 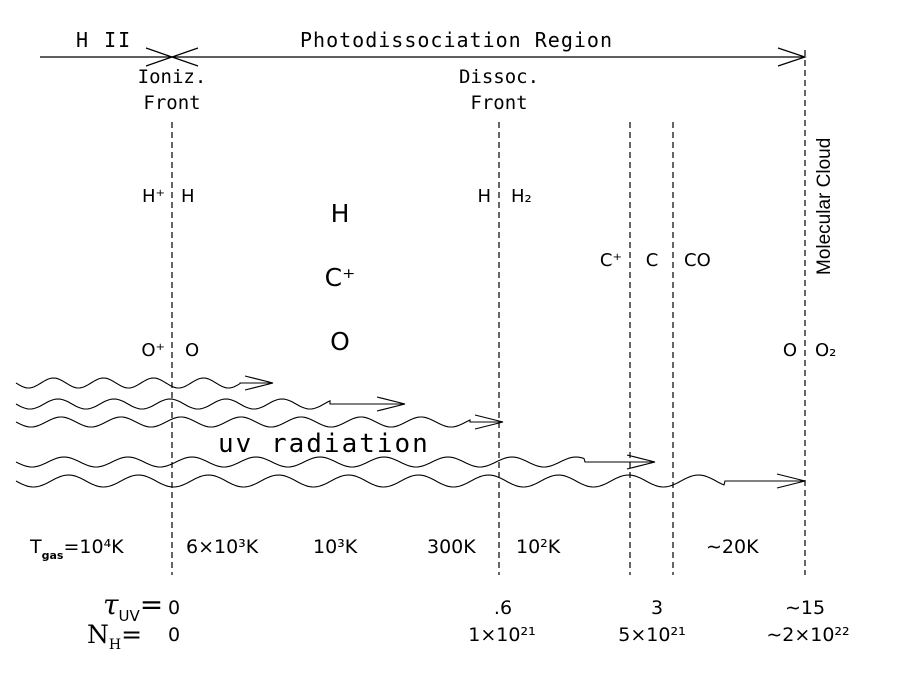 What do you see at coordinates (807, 635) in the screenshot?
I see `nh-value-3: ∼2×10²²` at bounding box center [807, 635].